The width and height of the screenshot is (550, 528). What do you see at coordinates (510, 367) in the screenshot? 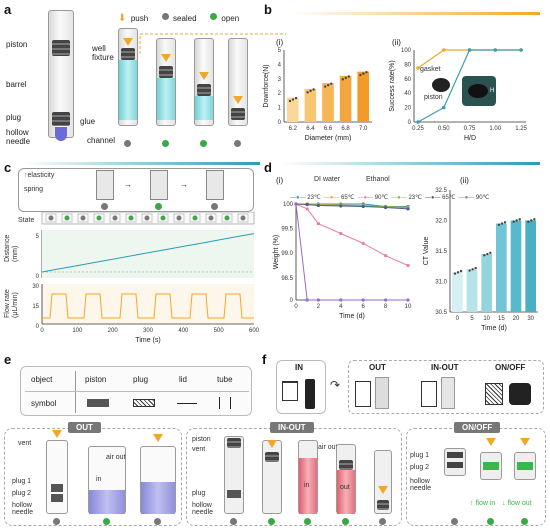
I see `f-onoff-title: ON/OFF` at bounding box center [510, 367].